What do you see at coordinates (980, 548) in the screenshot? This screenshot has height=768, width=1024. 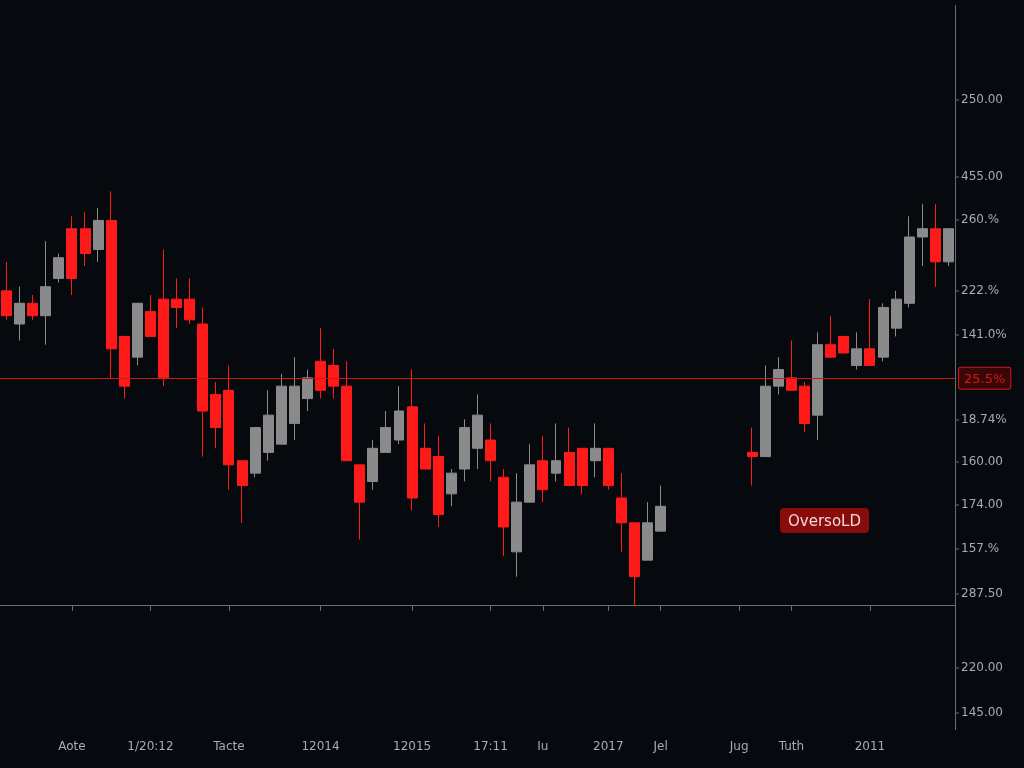 I see `text: 157.%` at bounding box center [980, 548].